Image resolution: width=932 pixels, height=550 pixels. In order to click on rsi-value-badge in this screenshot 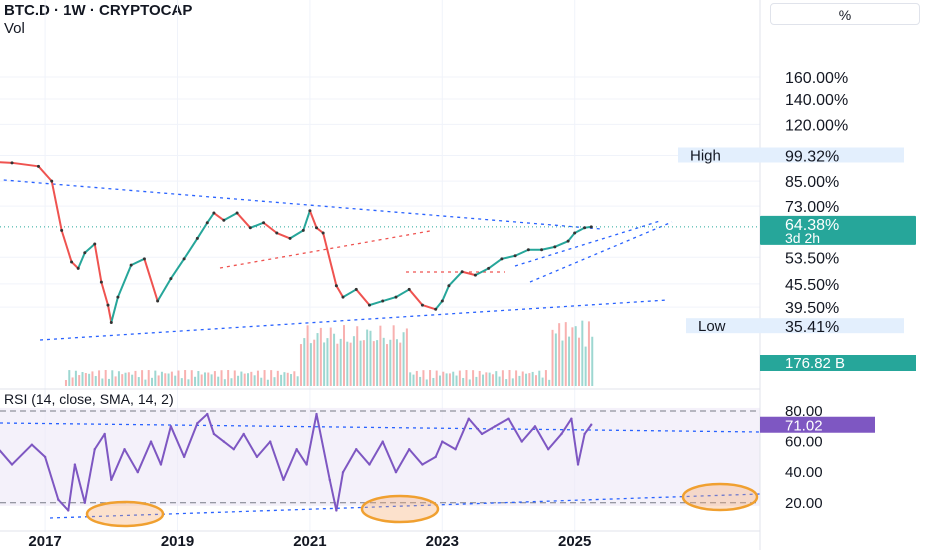, I will do `click(817, 424)`.